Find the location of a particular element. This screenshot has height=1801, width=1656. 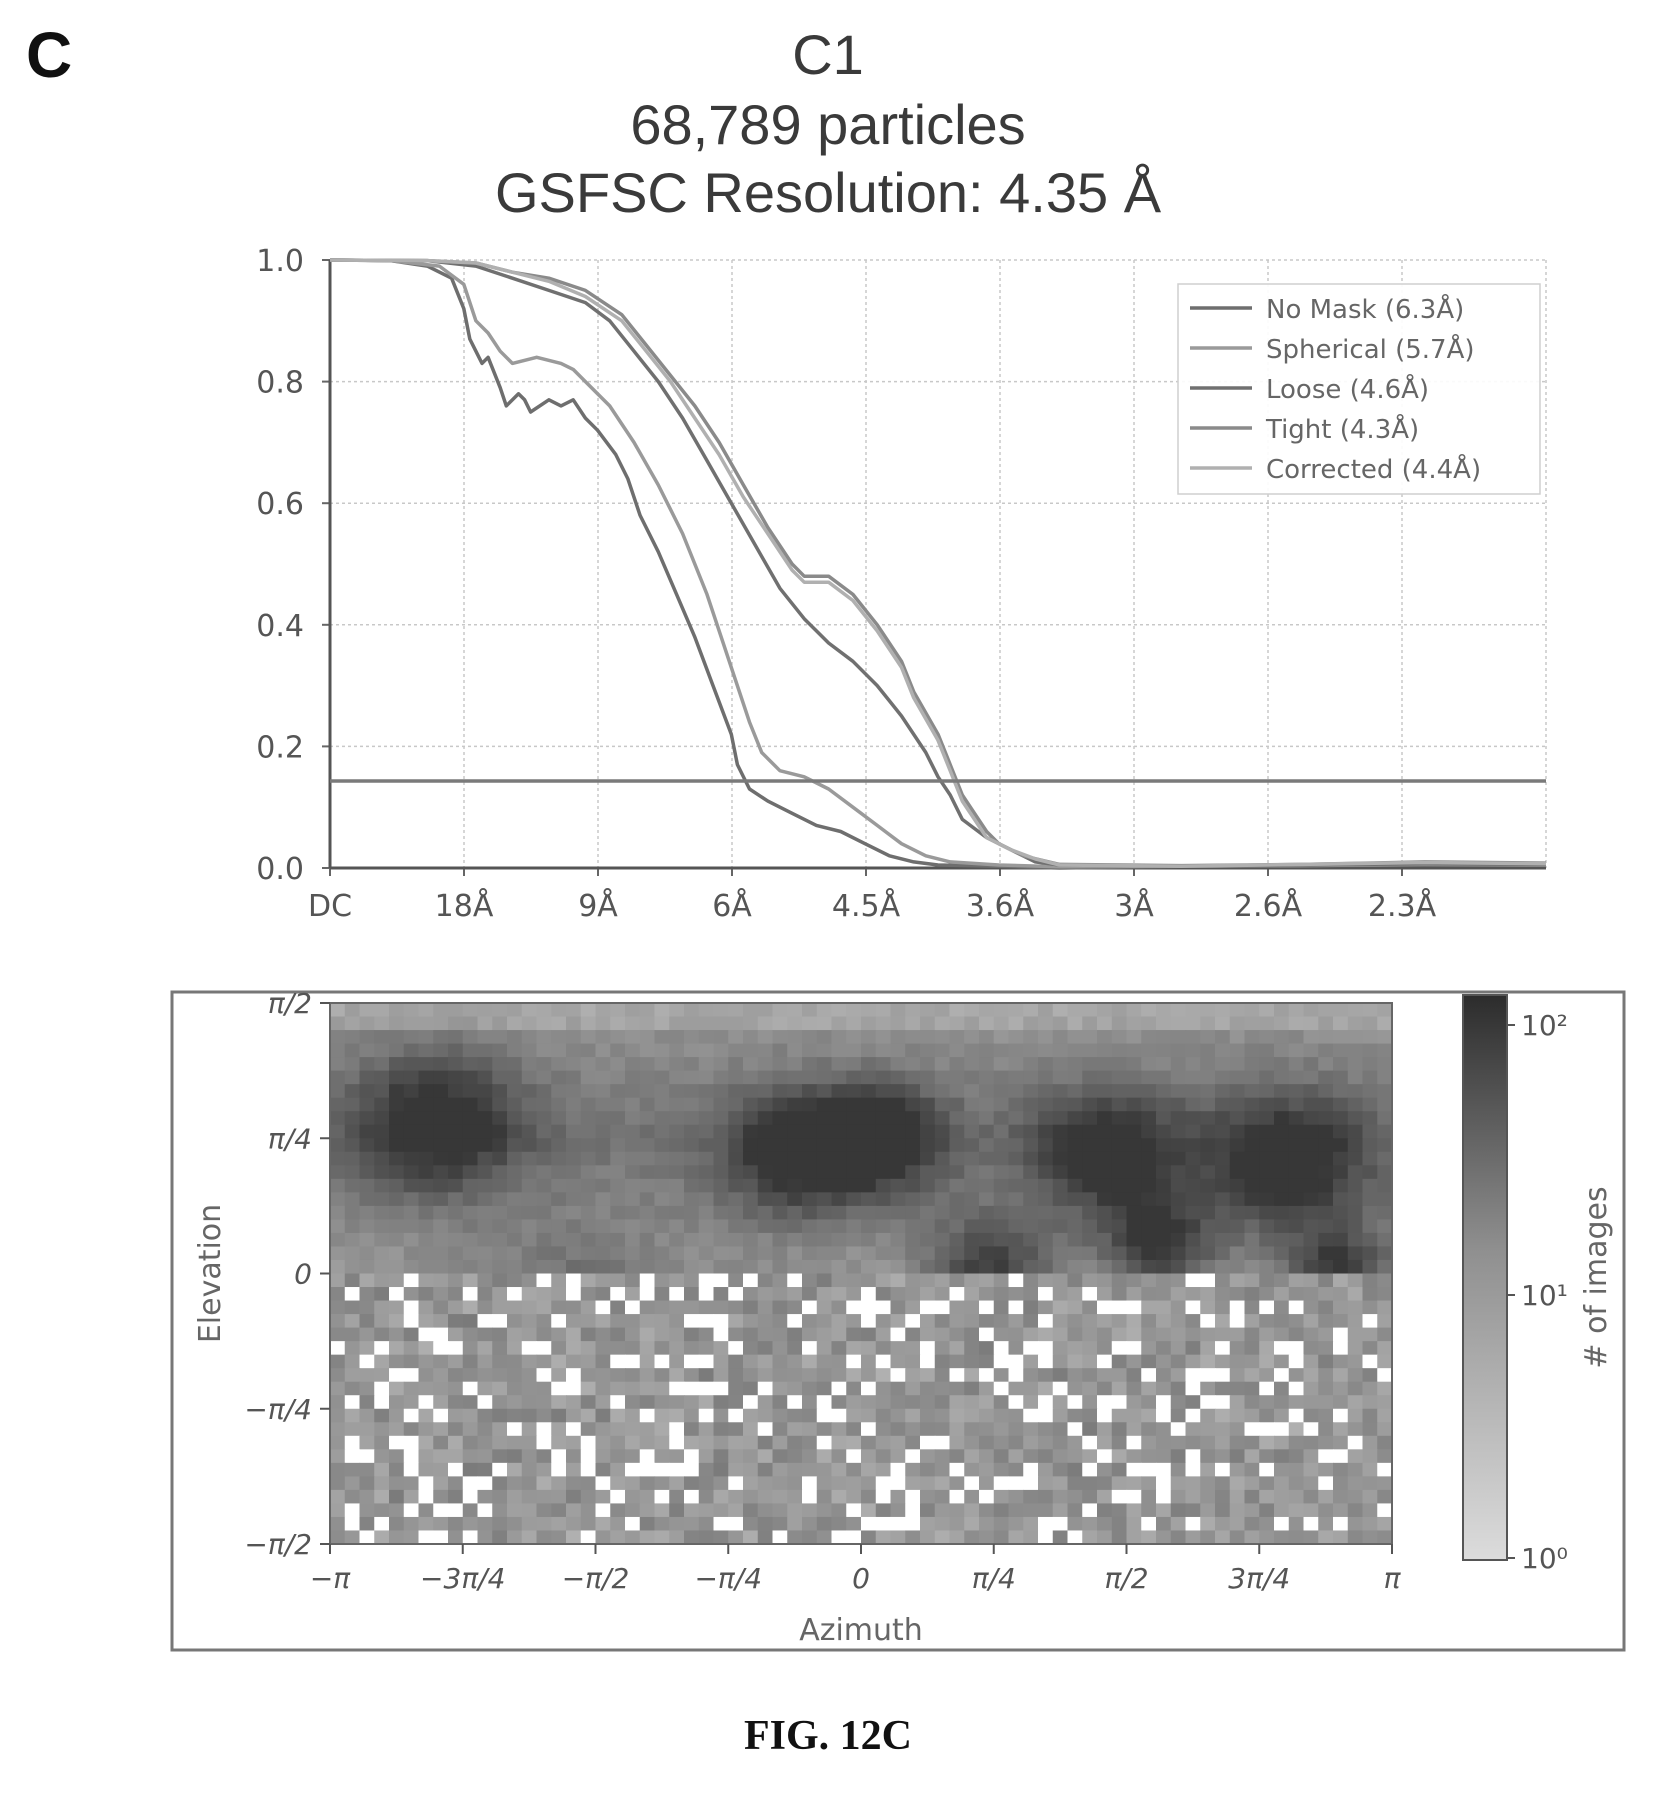

legend-label-0: No Mask (6.3Å) is located at coordinates (1365, 309).